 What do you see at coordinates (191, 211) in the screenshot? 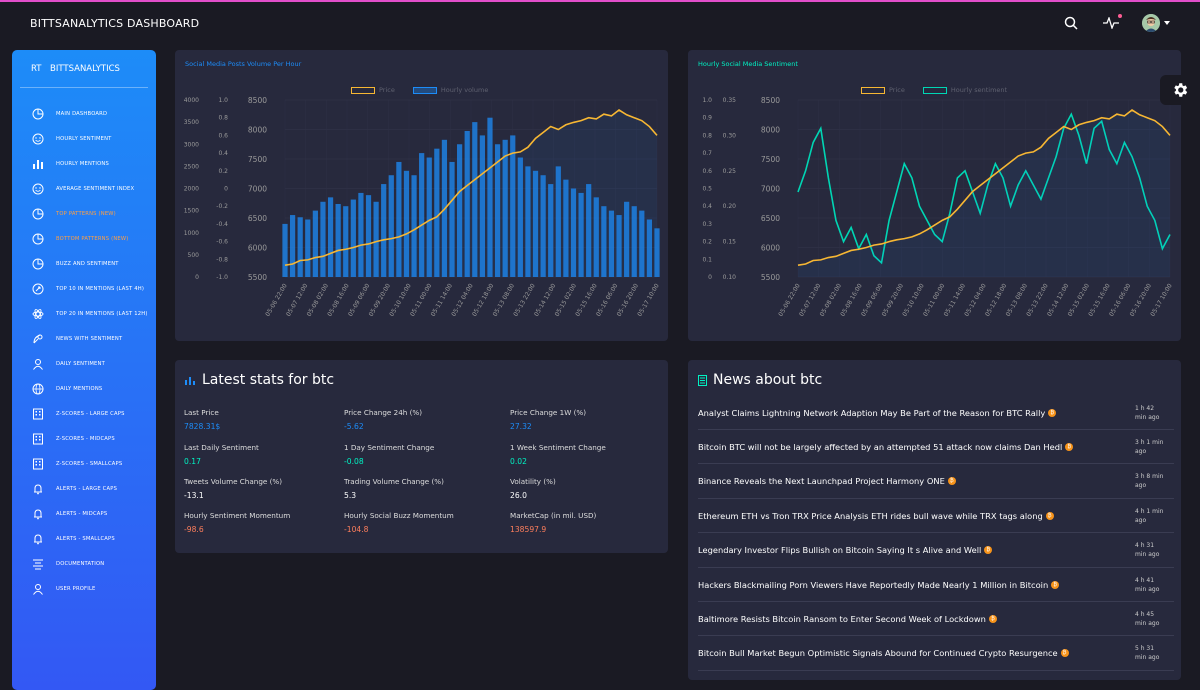
I see `y-tick-label: 1500` at bounding box center [191, 211].